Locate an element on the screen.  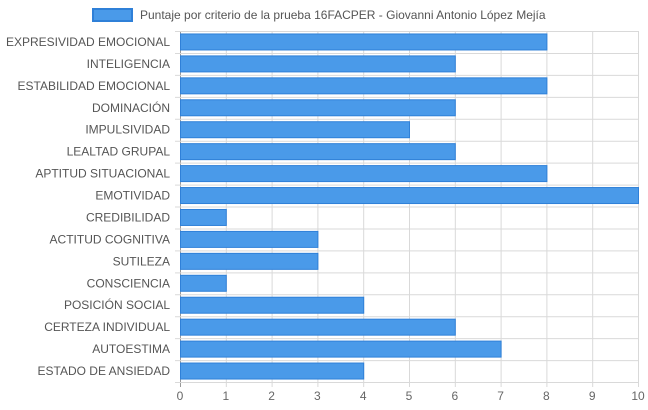
category-label: ESTADO DE ANSIEDAD is located at coordinates (104, 371).